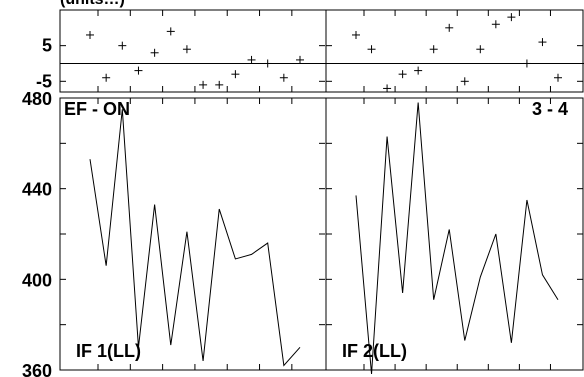 This screenshot has width=584, height=377. I want to click on frame-top-left, so click(193, 51).